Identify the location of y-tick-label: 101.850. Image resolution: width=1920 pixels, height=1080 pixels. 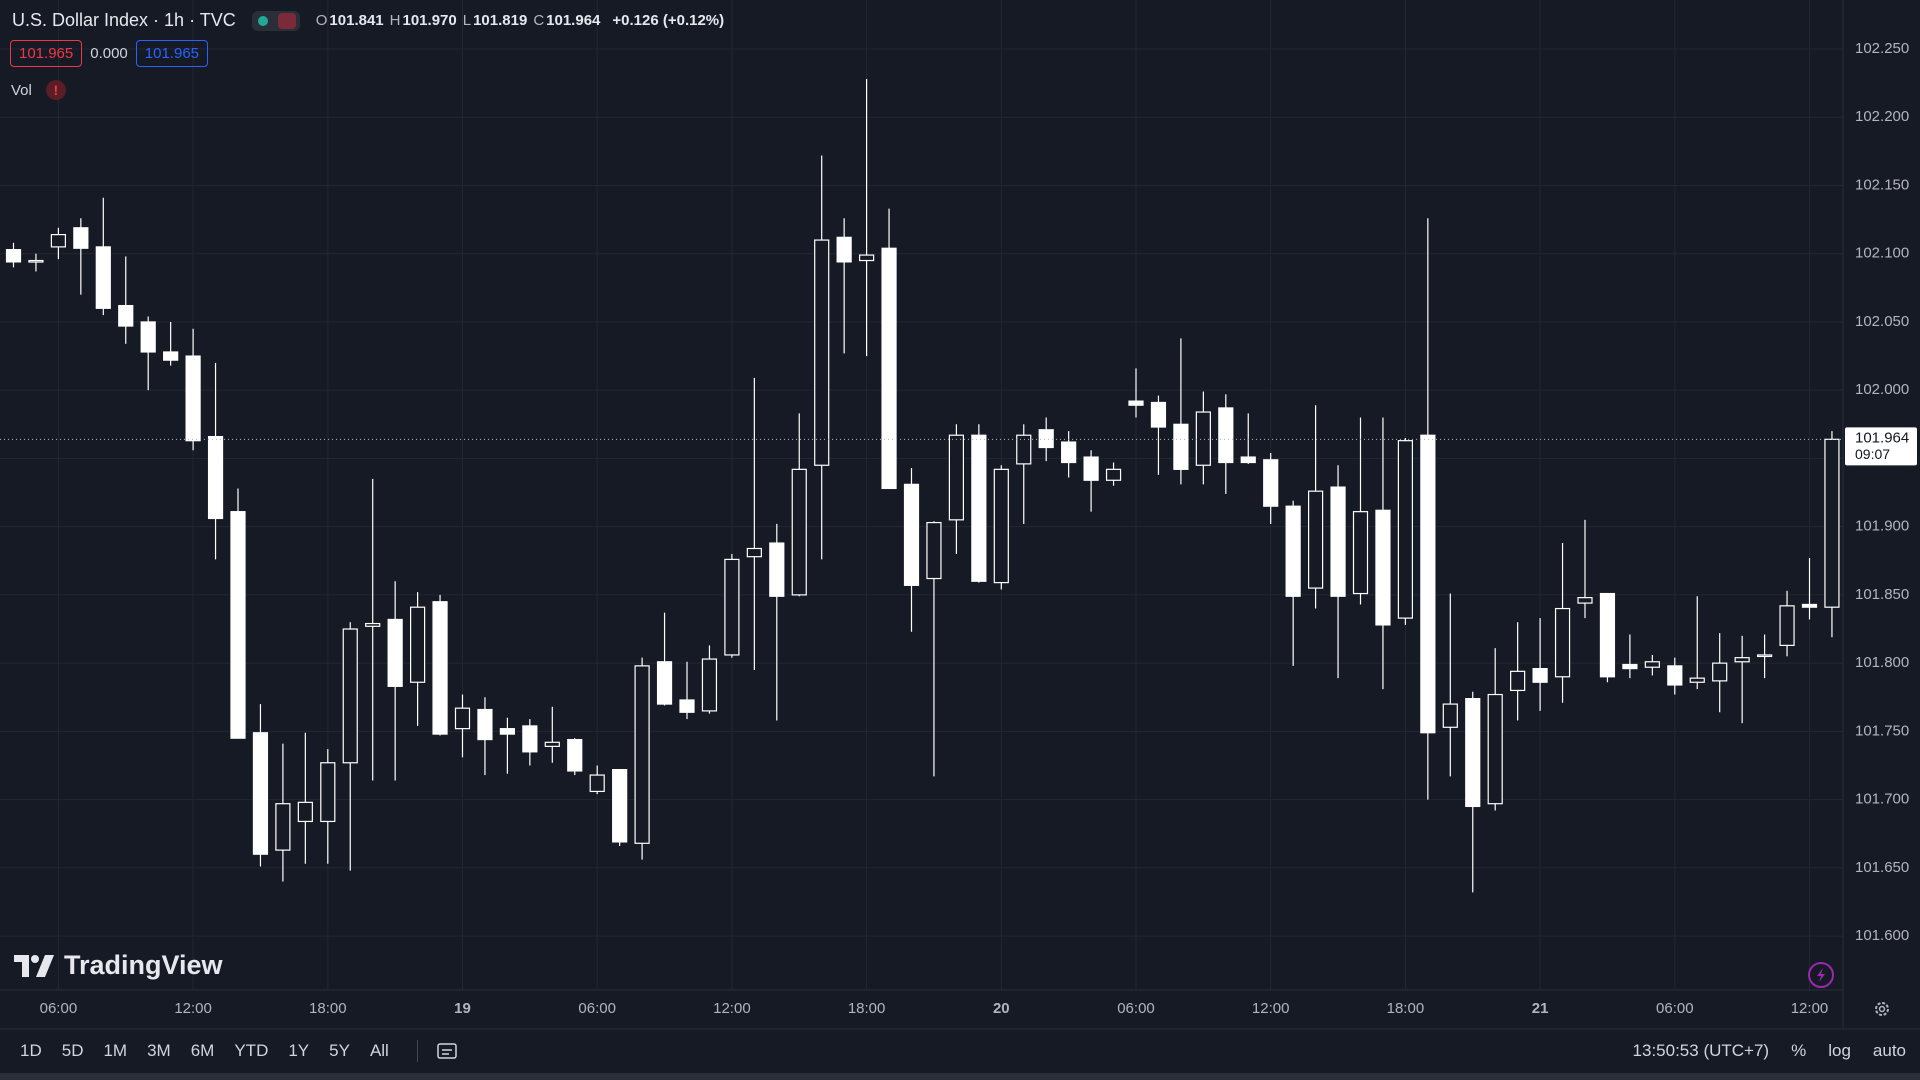
(1882, 594).